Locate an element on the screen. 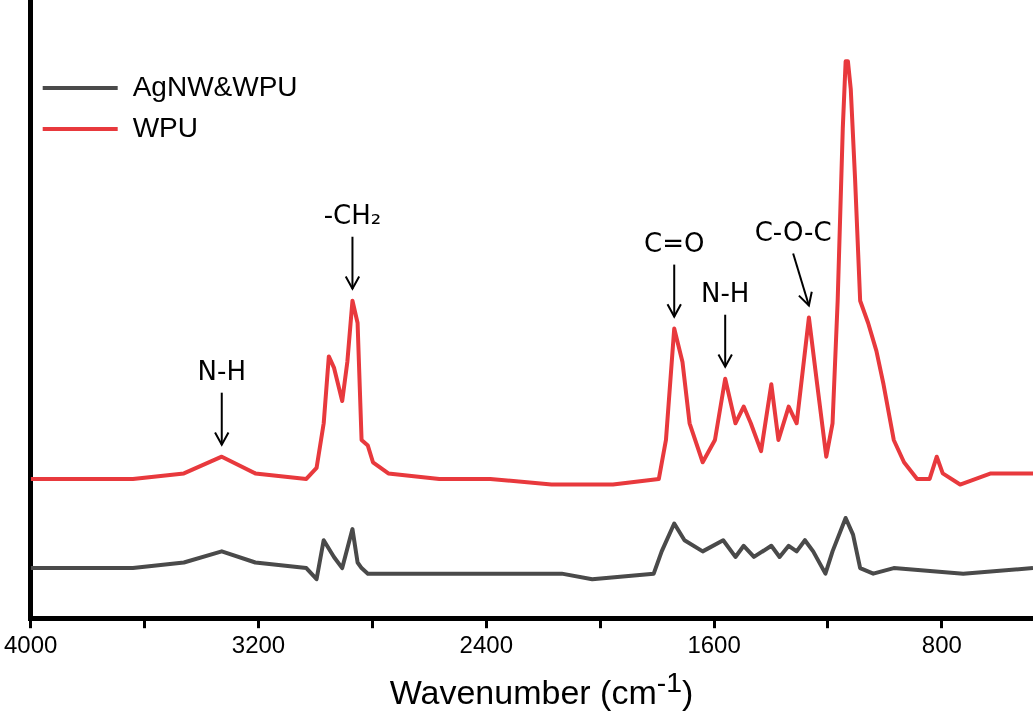 The width and height of the screenshot is (1033, 717). legend-label: AgNW&WPU is located at coordinates (215, 86).